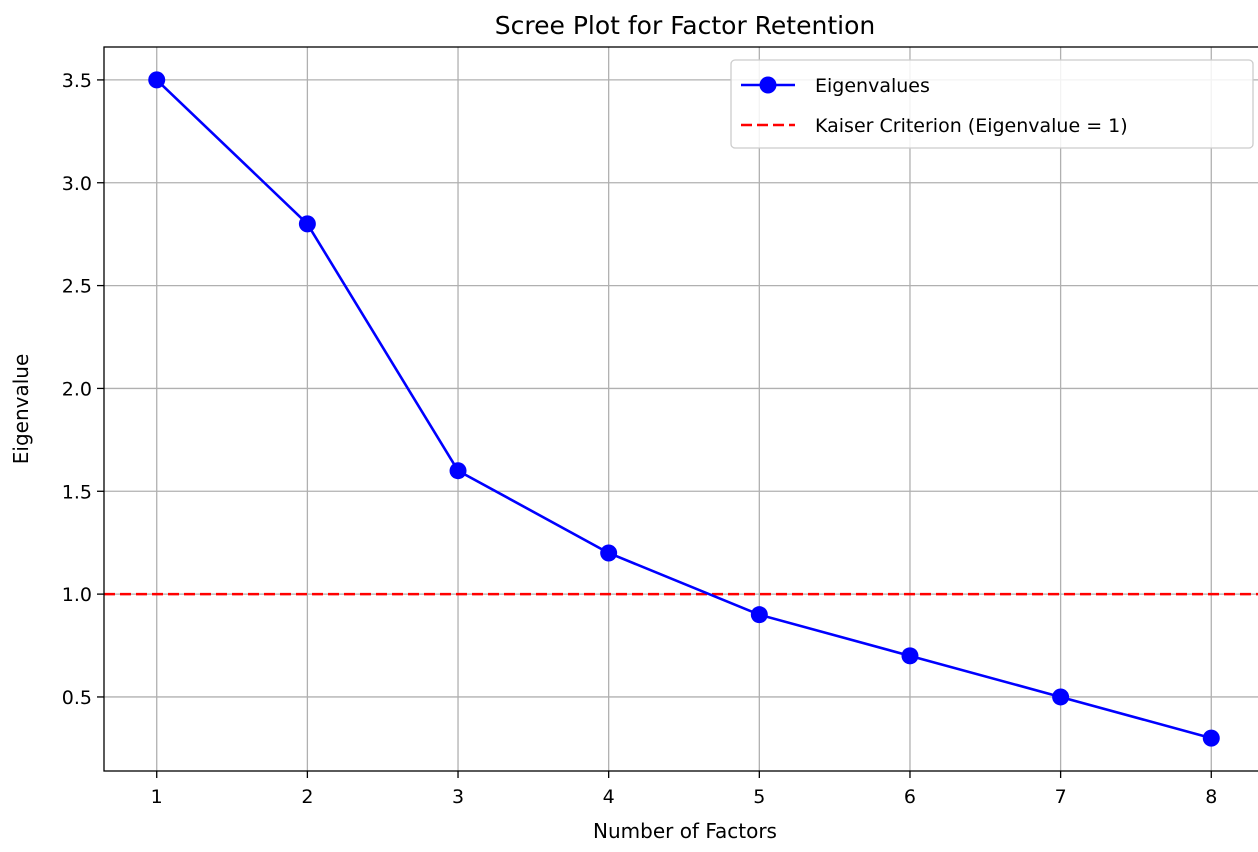  What do you see at coordinates (21, 409) in the screenshot?
I see `y-axis-label: Eigenvalue` at bounding box center [21, 409].